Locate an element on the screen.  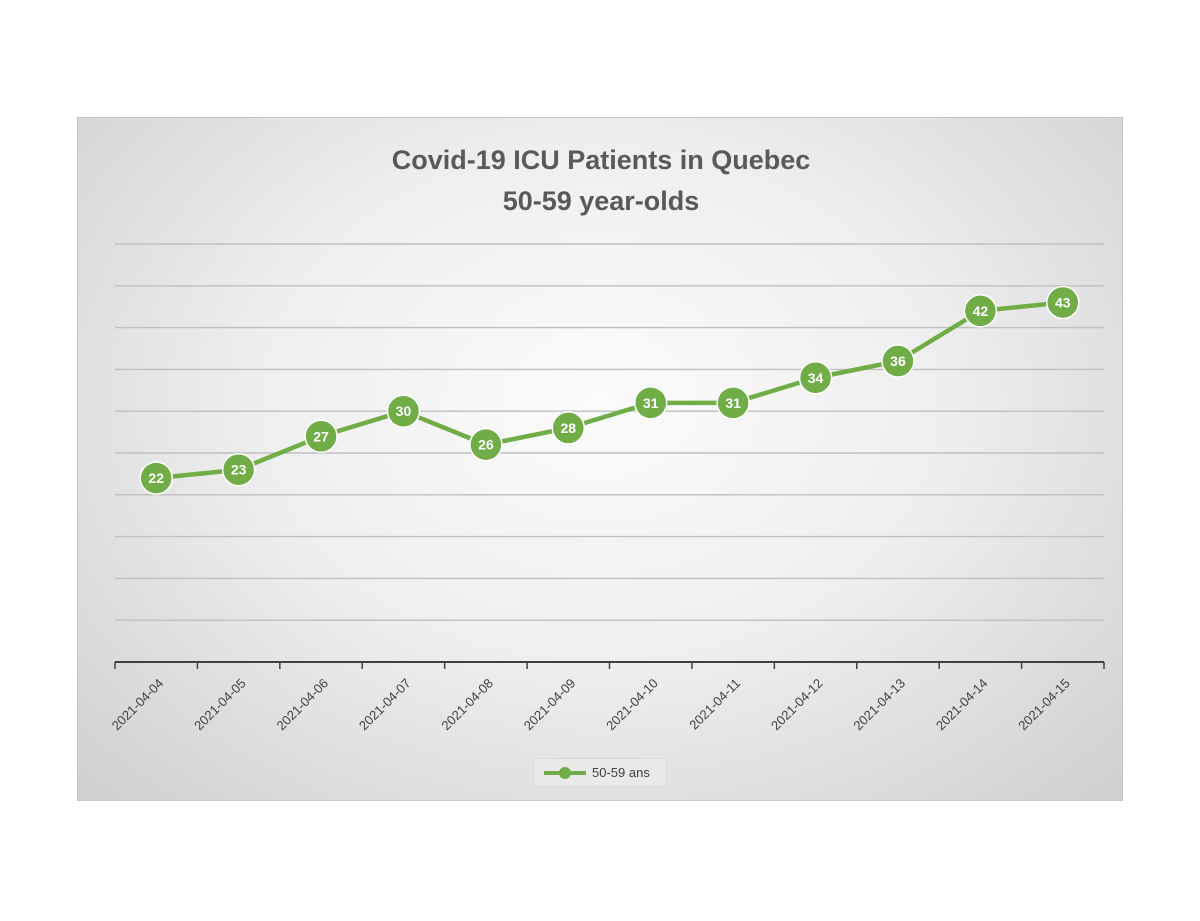
x-tick-label: 2021-04-09 is located at coordinates (550, 705).